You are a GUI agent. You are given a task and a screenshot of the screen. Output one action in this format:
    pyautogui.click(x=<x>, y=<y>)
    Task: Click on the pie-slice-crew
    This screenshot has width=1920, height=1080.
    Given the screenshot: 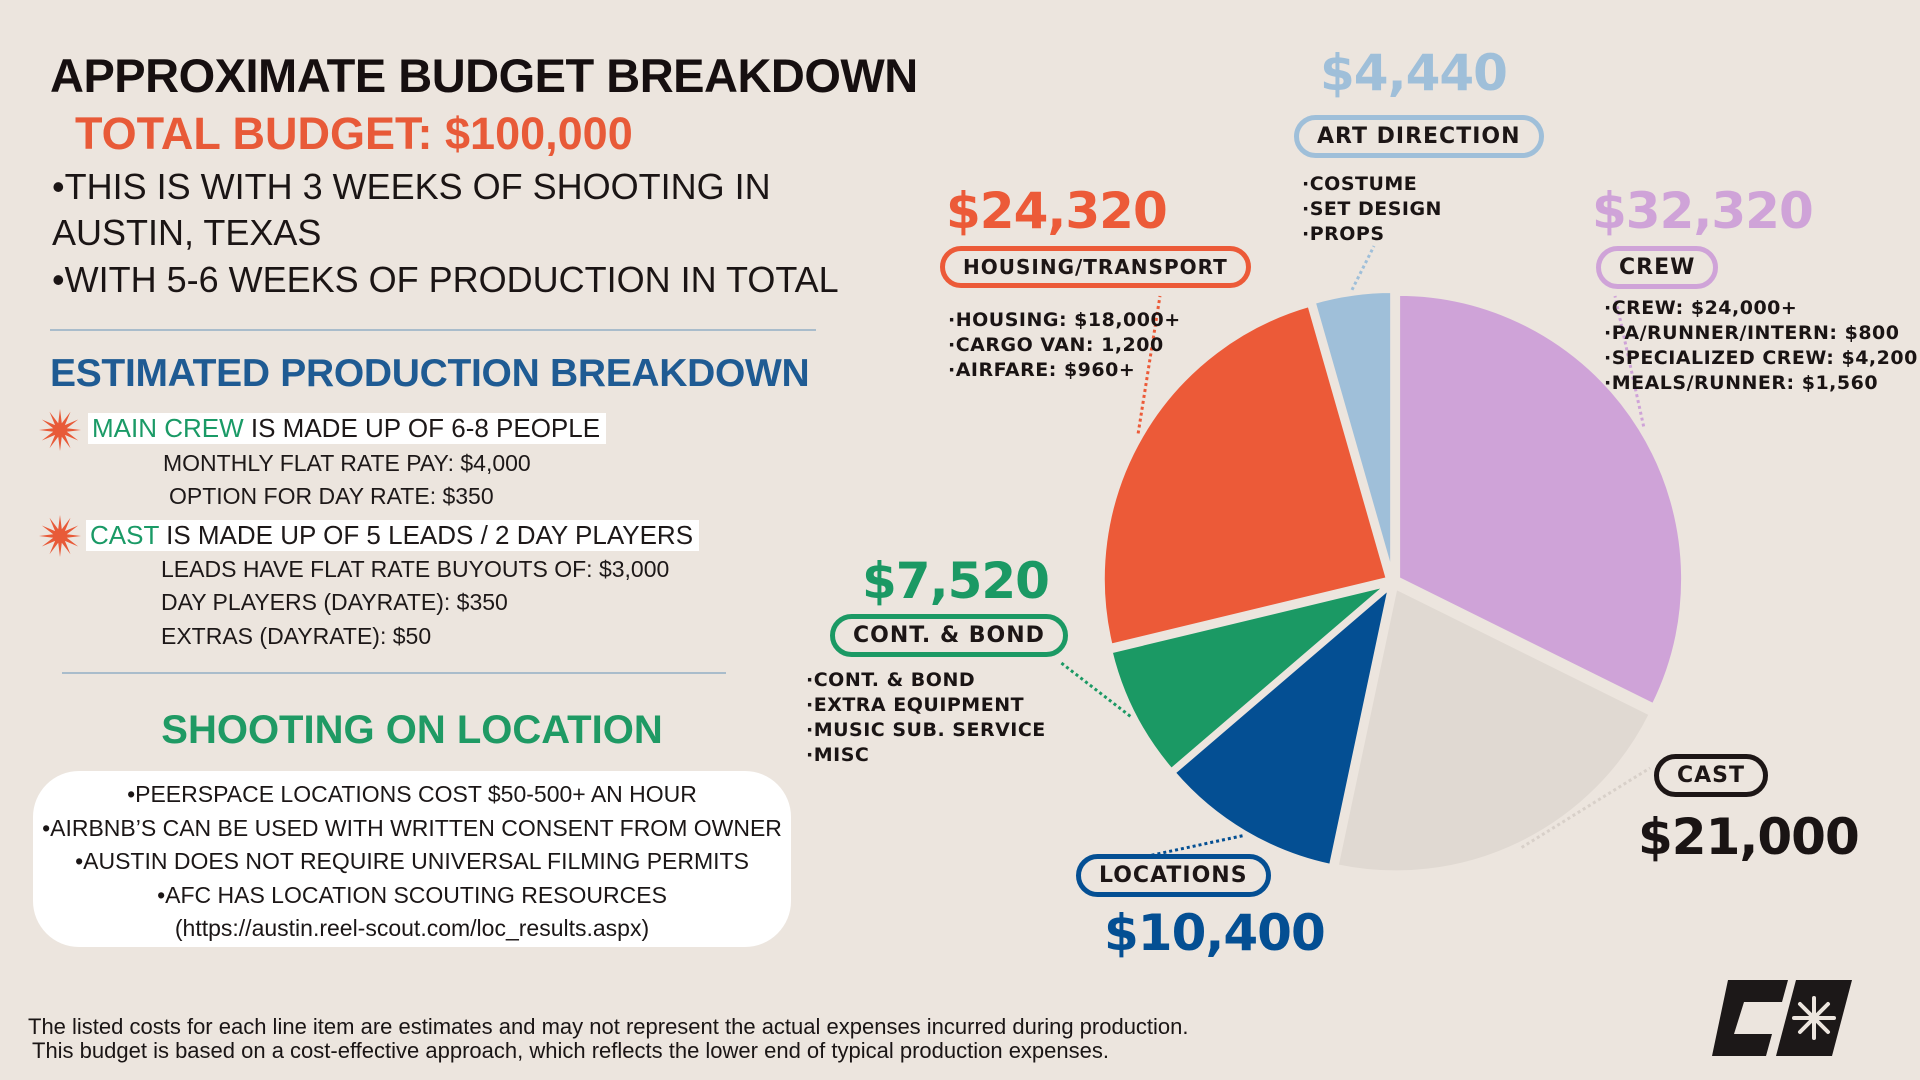 What is the action you would take?
    pyautogui.click(x=1541, y=500)
    